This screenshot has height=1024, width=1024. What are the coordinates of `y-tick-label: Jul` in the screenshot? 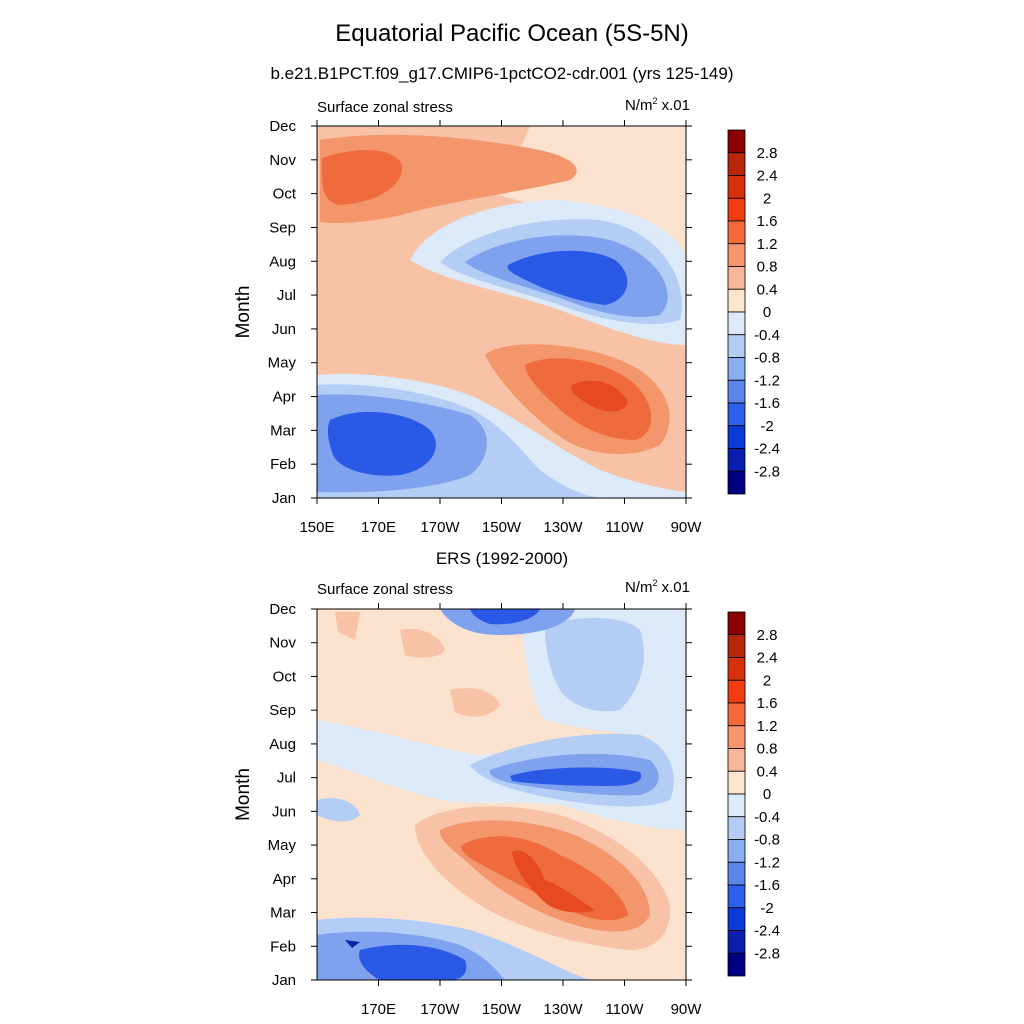 It's located at (286, 295).